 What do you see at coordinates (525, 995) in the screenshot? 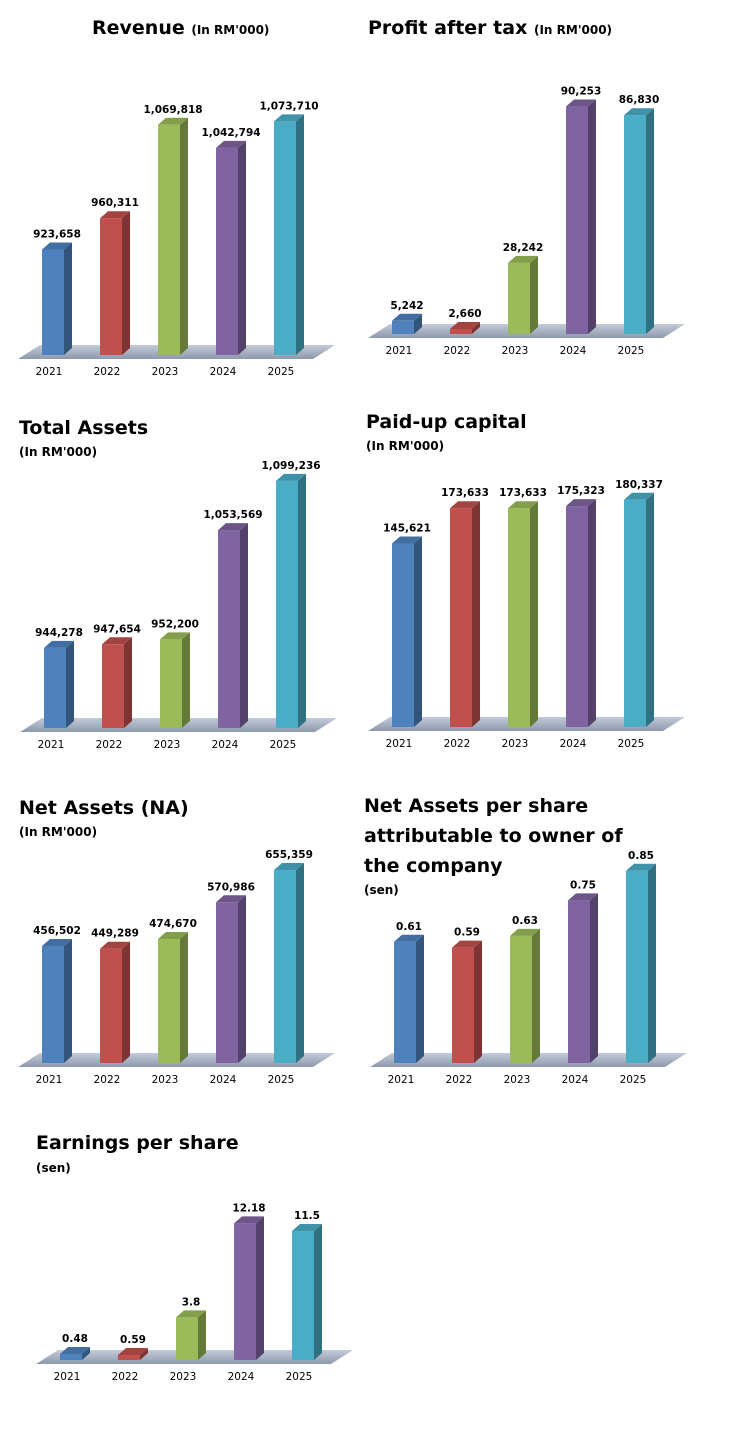
I see `na-per-share-bar-2023` at bounding box center [525, 995].